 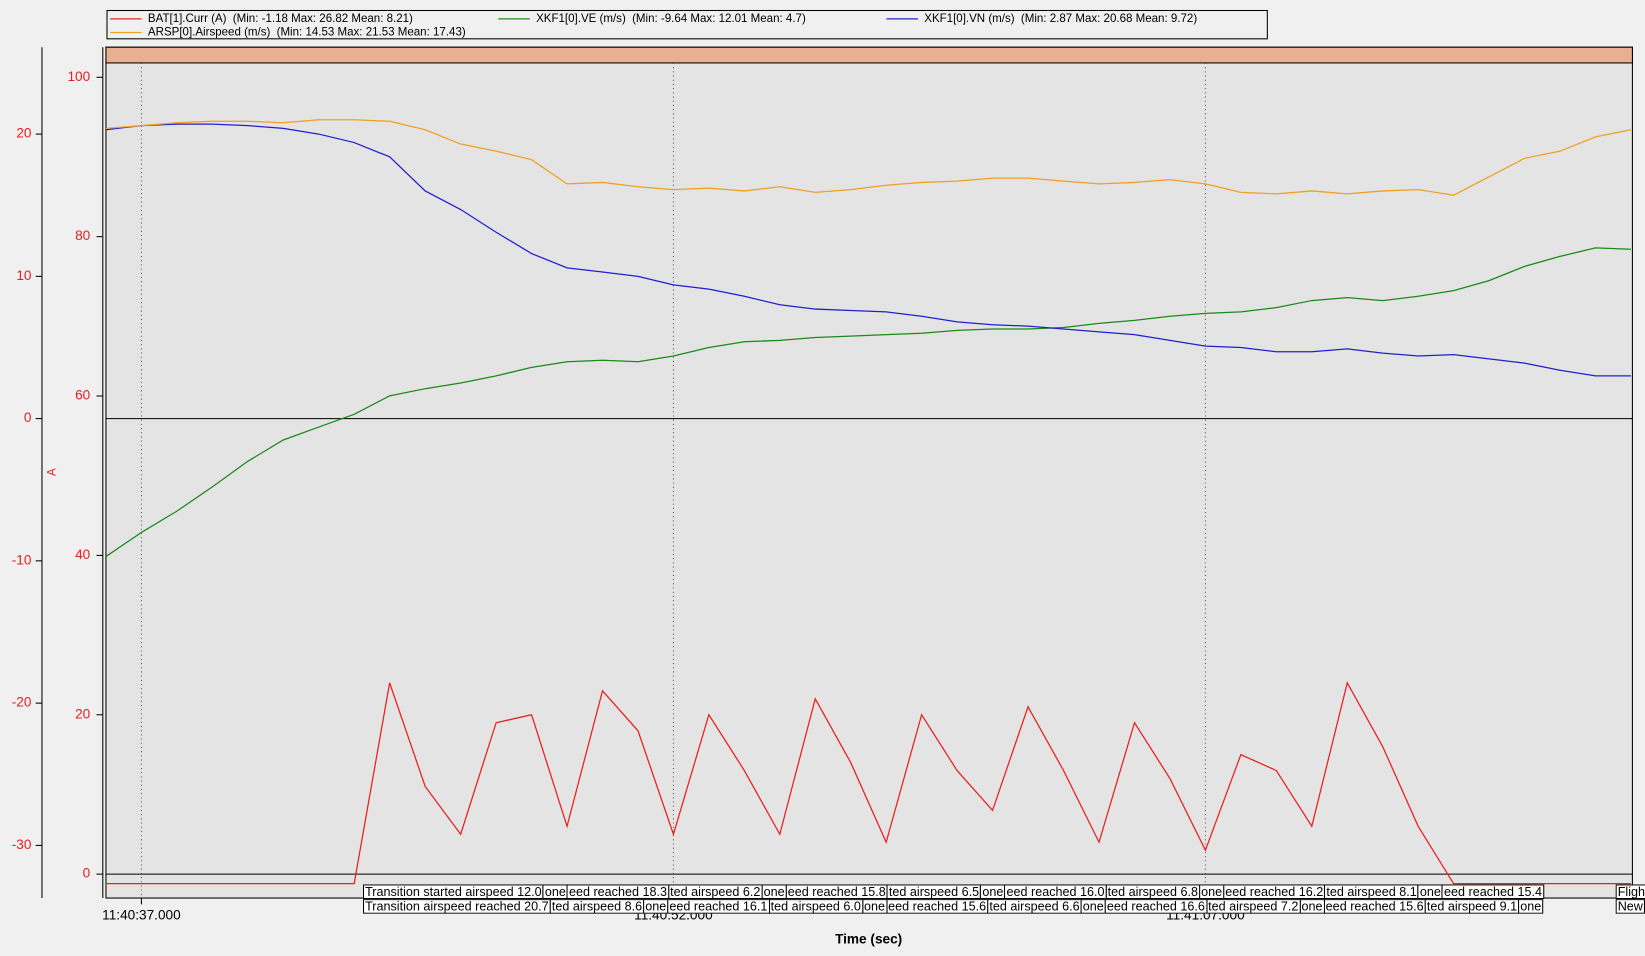 I want to click on event-label: ted airspeed 8.1, so click(x=1371, y=892).